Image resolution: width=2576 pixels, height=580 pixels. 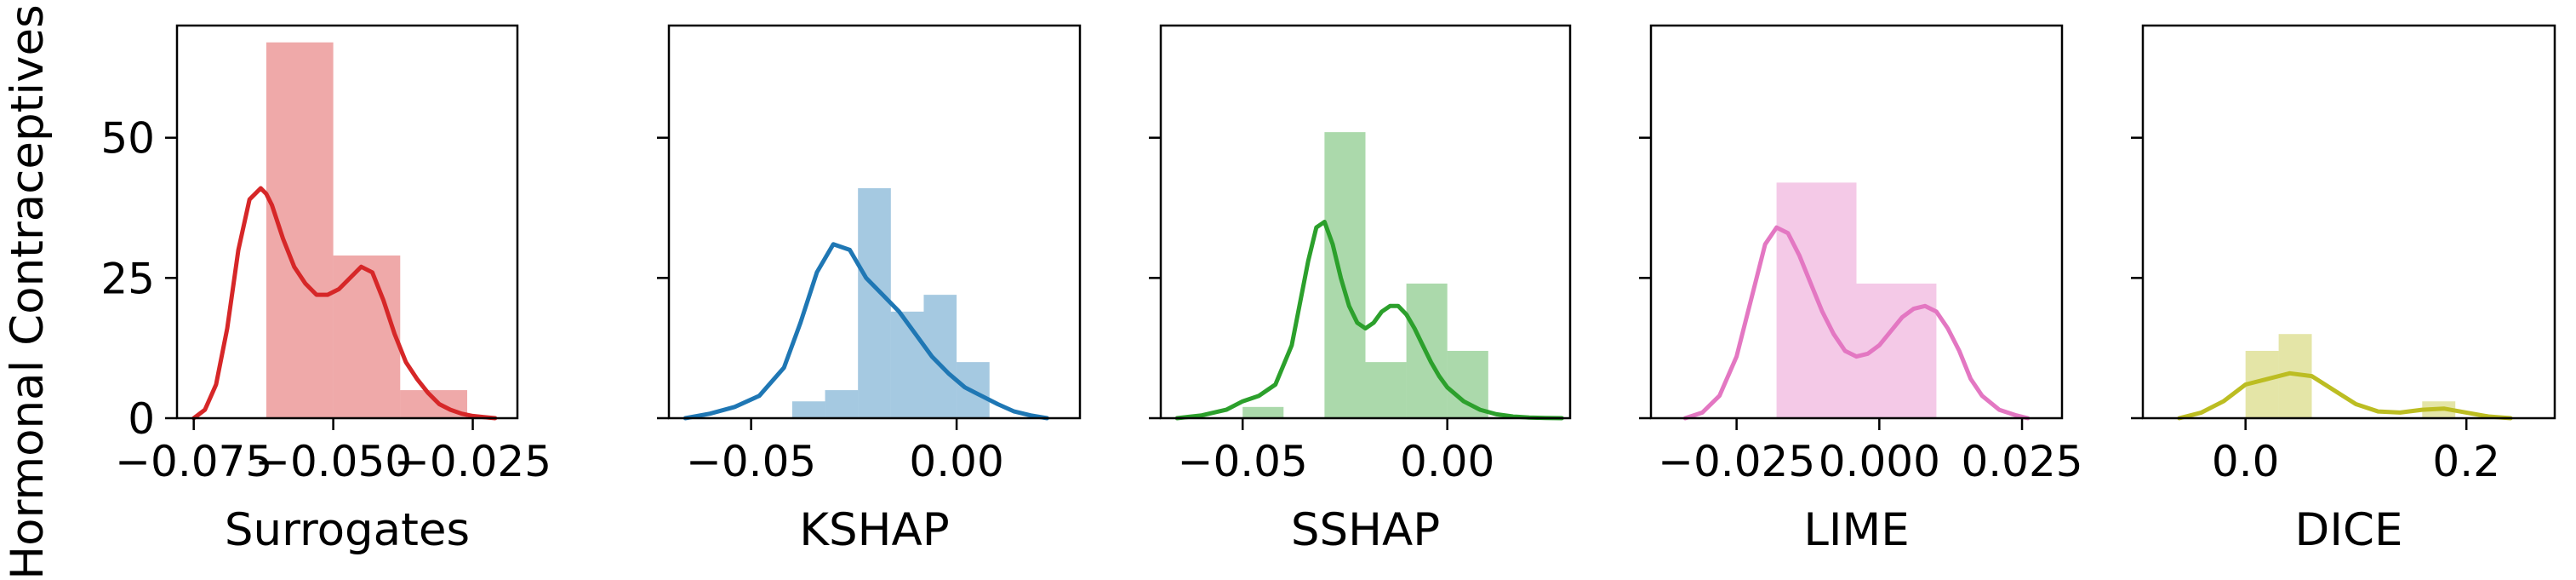 What do you see at coordinates (1856, 530) in the screenshot?
I see `x-axis-label: LIME` at bounding box center [1856, 530].